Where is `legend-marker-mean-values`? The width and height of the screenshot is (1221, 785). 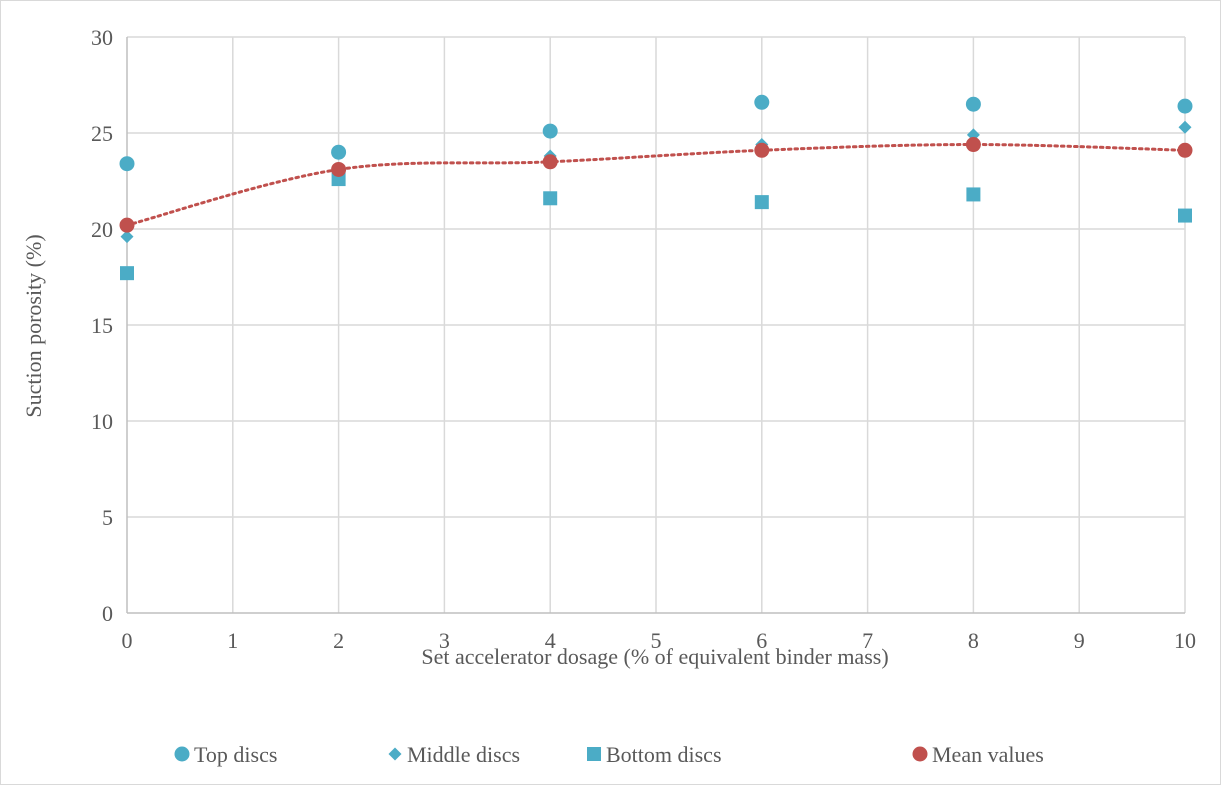 legend-marker-mean-values is located at coordinates (920, 754).